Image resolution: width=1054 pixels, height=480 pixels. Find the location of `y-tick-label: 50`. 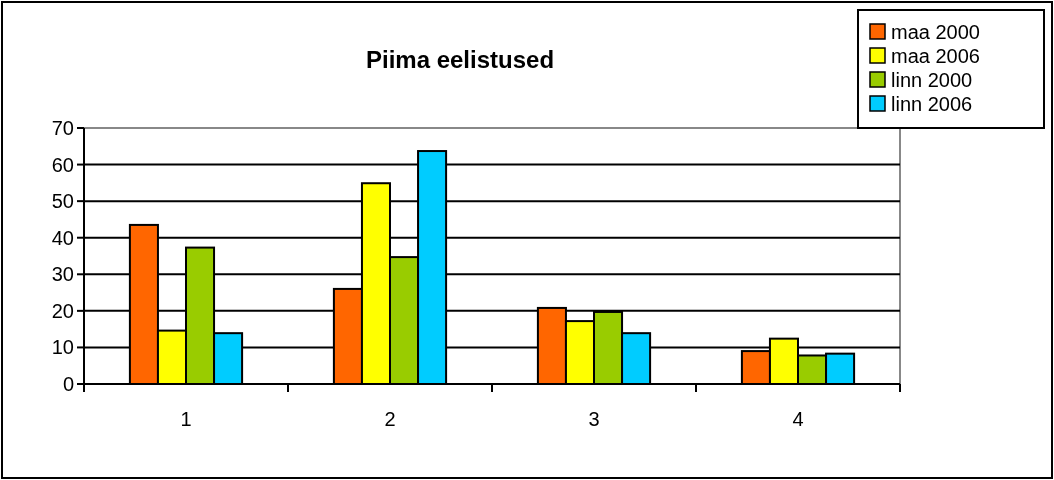

y-tick-label: 50 is located at coordinates (62, 201).